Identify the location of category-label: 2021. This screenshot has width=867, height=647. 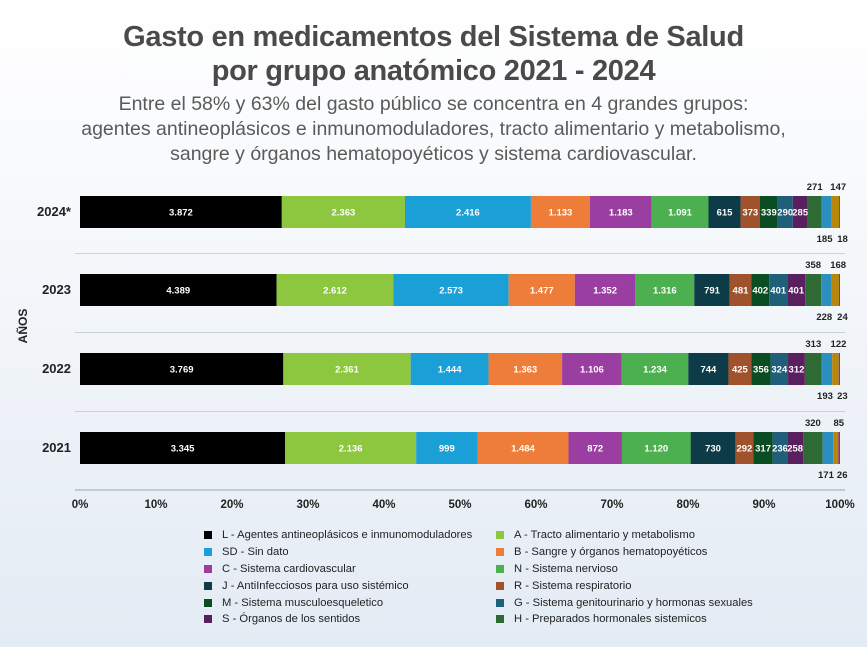
(56, 447).